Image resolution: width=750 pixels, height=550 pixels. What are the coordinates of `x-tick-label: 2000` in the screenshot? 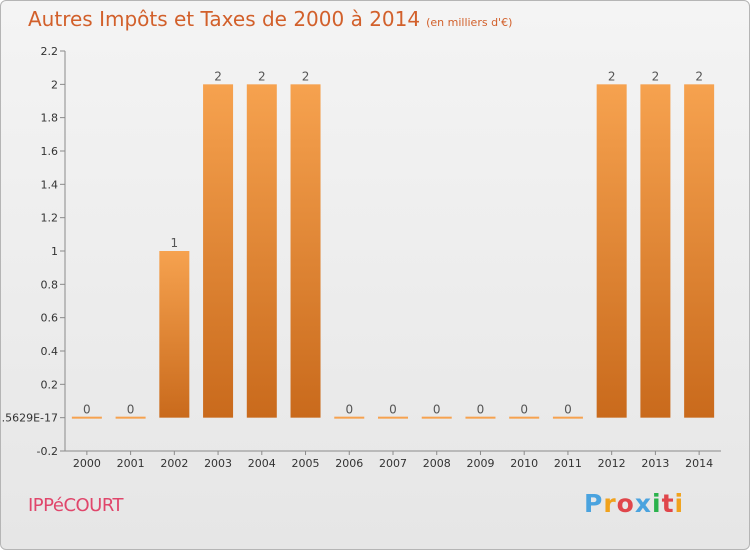 It's located at (87, 463).